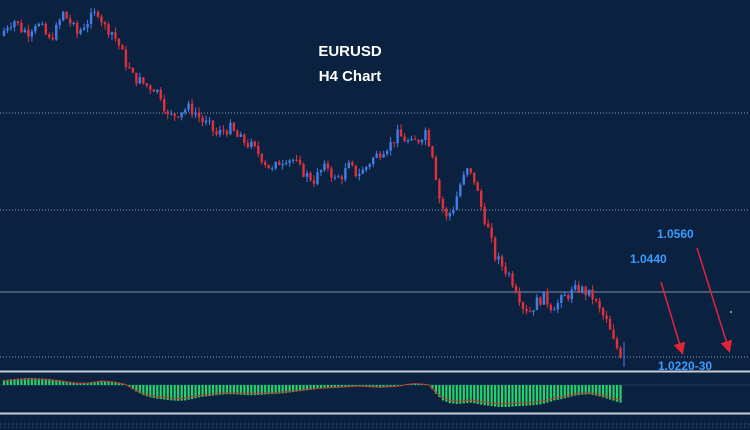  I want to click on oscillator-signal-line, so click(312, 391).